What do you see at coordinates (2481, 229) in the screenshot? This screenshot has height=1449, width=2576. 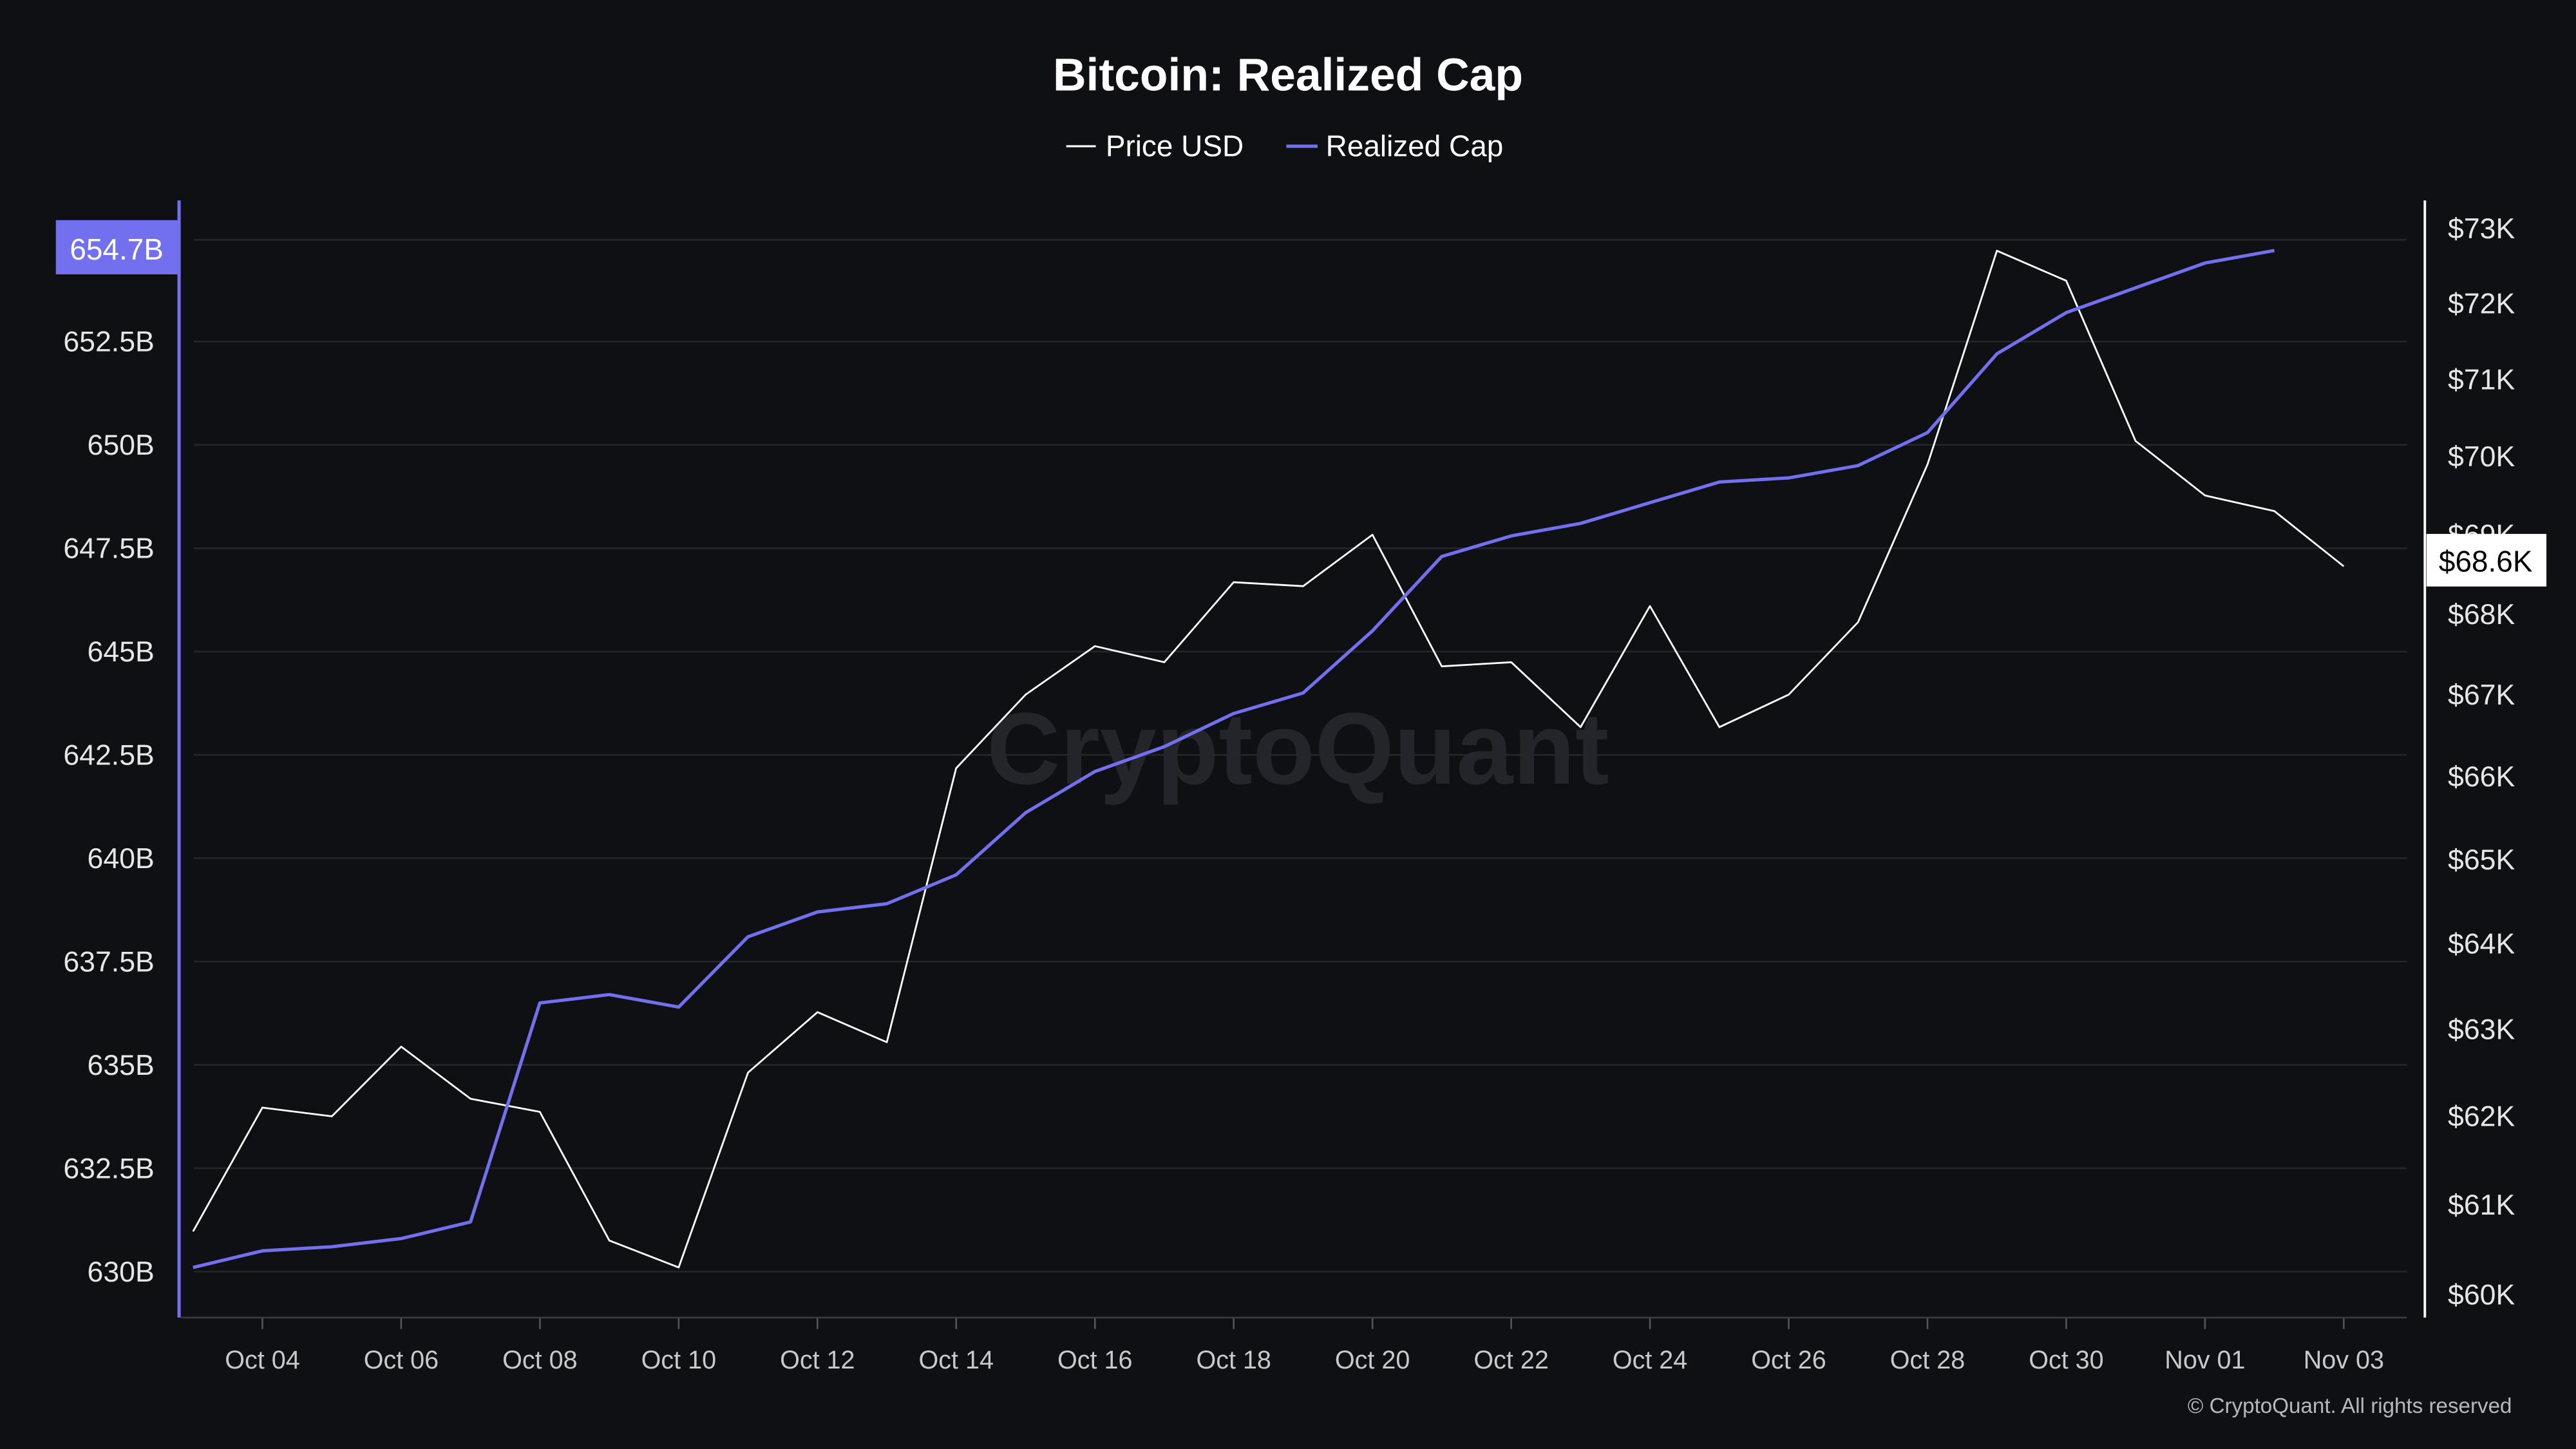 I see `right-tick-label: $73K` at bounding box center [2481, 229].